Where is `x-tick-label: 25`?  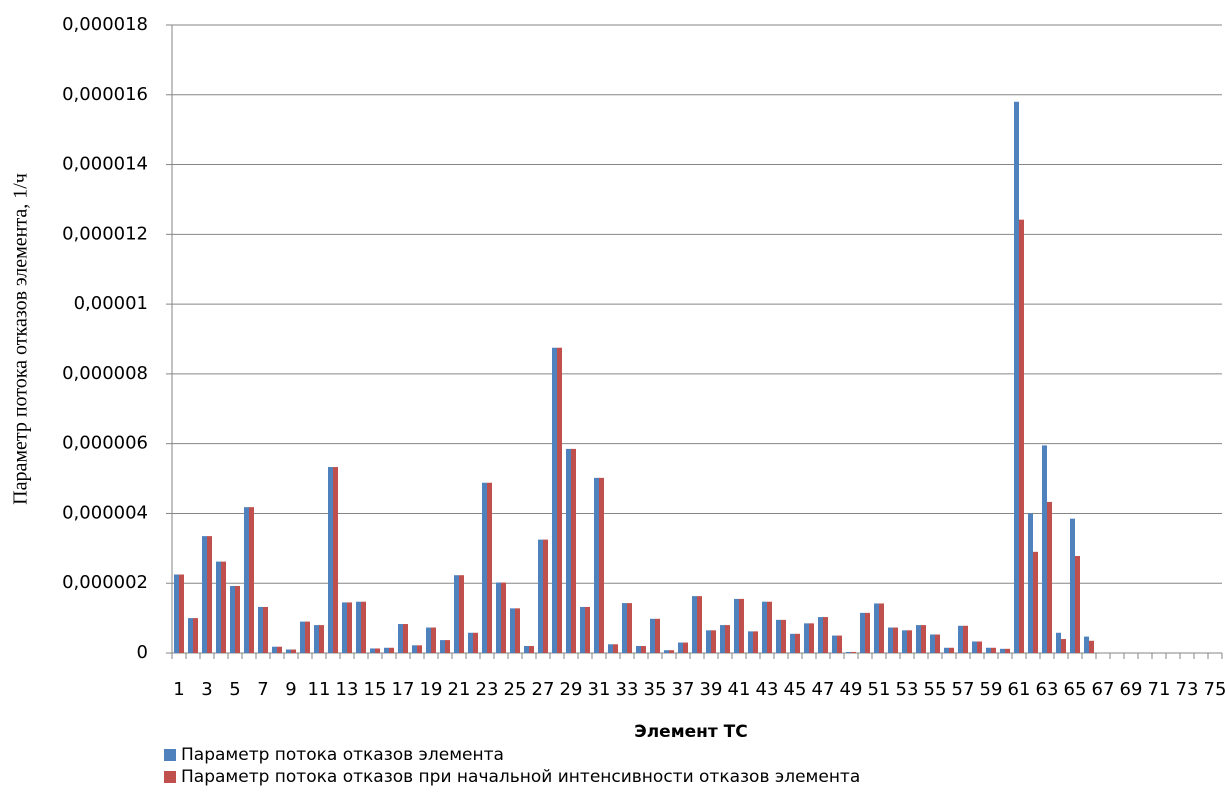 x-tick-label: 25 is located at coordinates (515, 689).